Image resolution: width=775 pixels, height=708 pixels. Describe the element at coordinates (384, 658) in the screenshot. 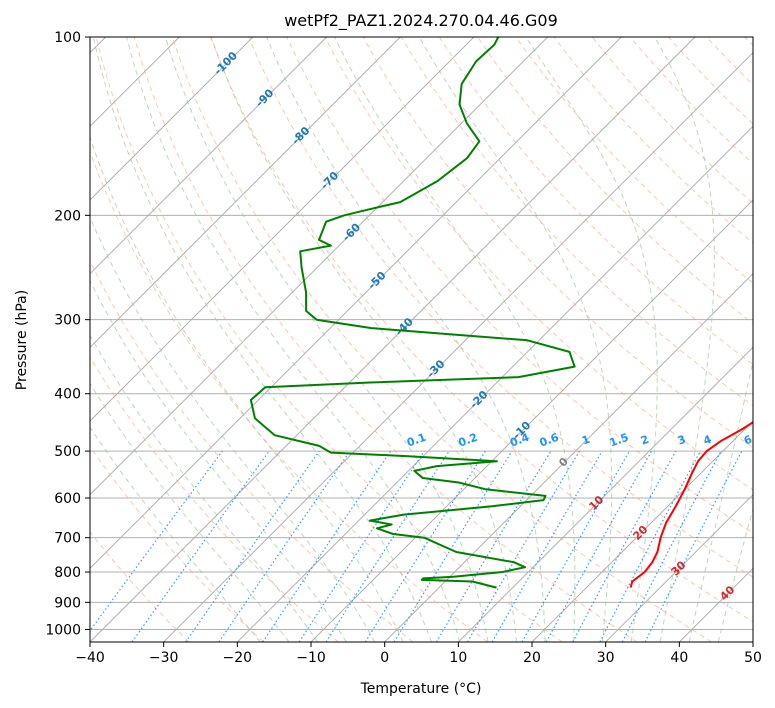

I see `x-tick-label: 0` at that location.